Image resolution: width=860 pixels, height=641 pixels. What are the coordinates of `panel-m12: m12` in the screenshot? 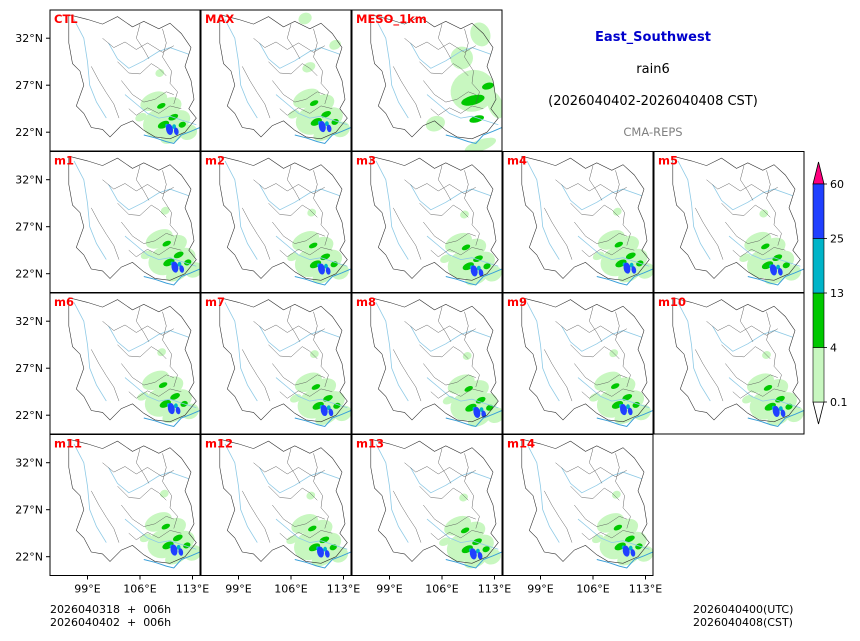 It's located at (276, 505).